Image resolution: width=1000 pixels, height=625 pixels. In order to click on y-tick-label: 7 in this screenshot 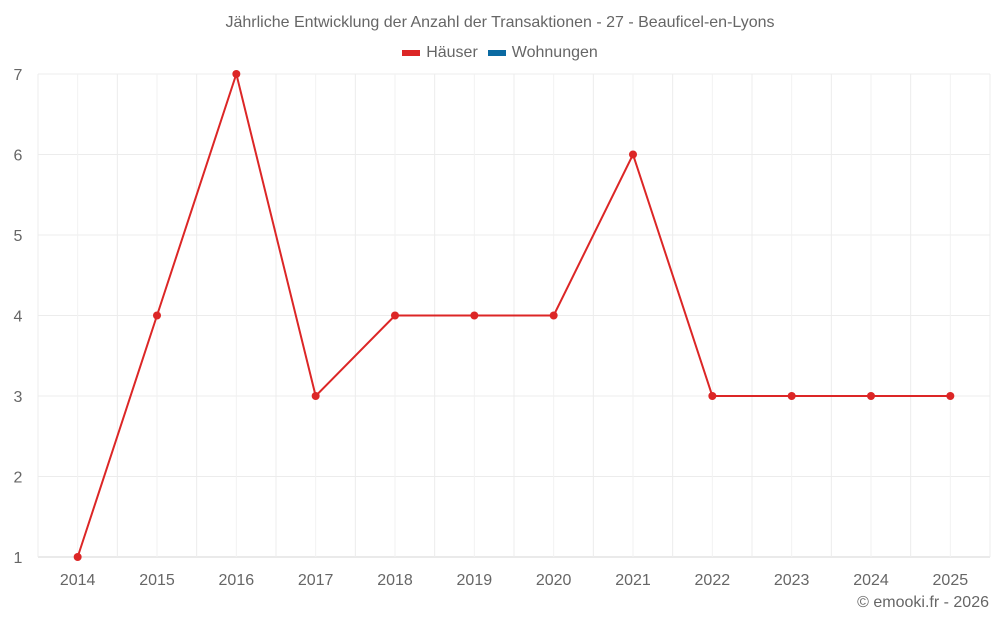, I will do `click(18, 75)`.